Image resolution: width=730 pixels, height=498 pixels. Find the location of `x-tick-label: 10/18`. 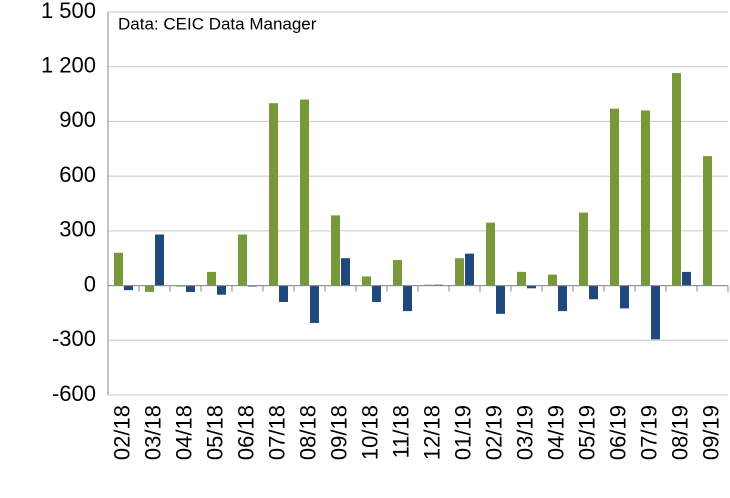

x-tick-label: 10/18 is located at coordinates (369, 432).